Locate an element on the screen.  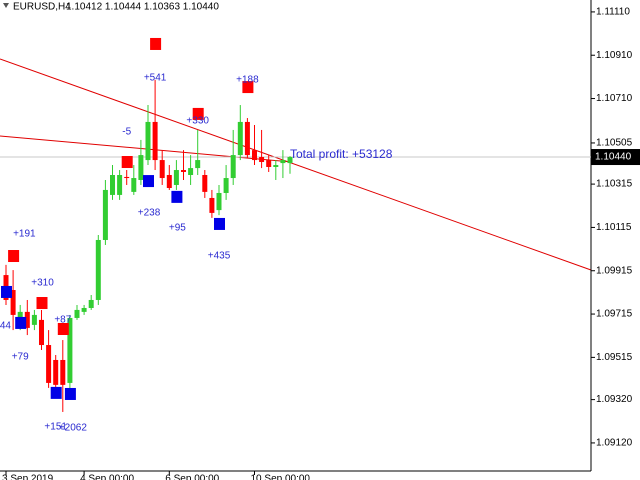
trade-label: -5 is located at coordinates (126, 132).